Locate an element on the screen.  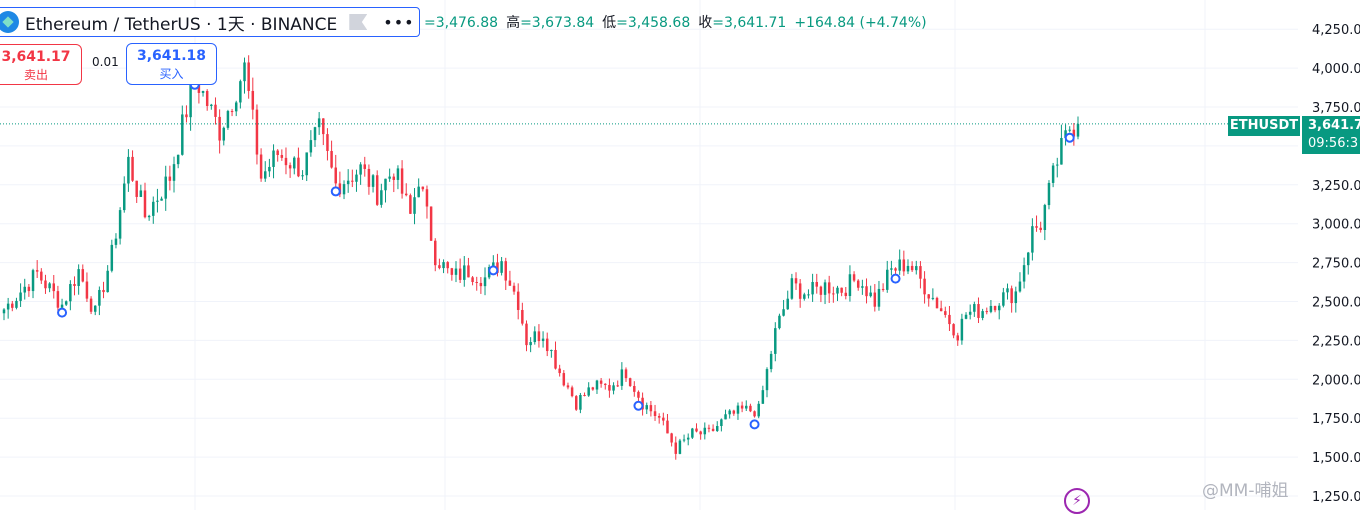
watermark: @MM-哺姐 is located at coordinates (1245, 491).